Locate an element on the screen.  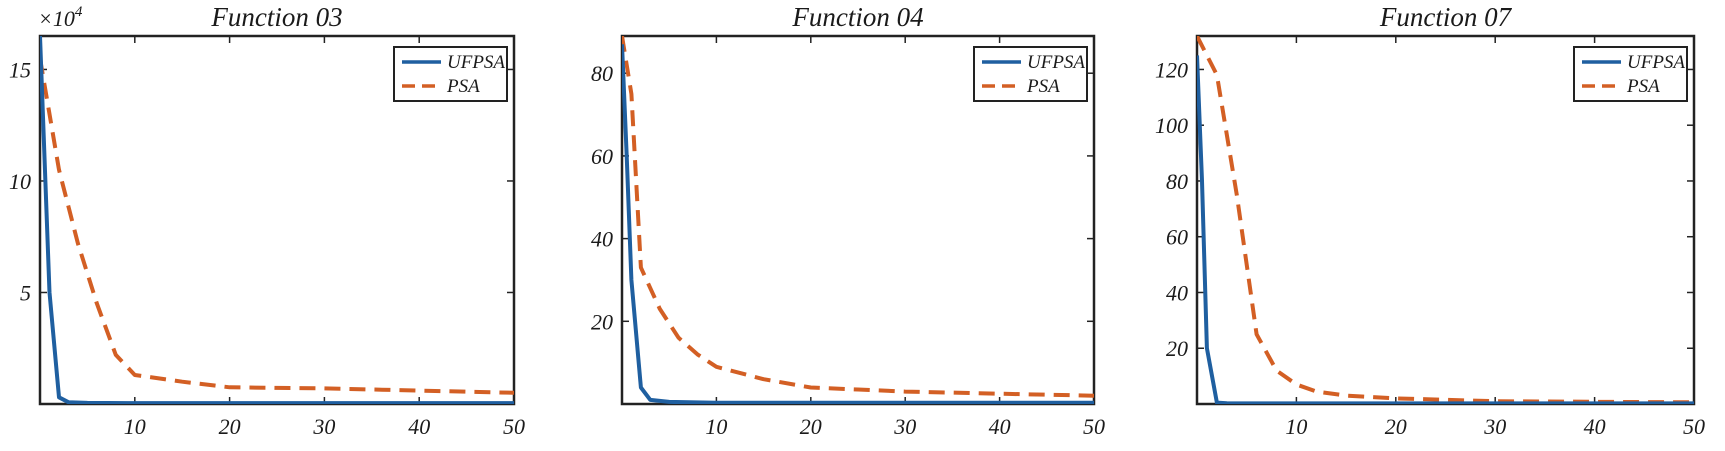
y-multiplier-base: ×10 is located at coordinates (56, 18).